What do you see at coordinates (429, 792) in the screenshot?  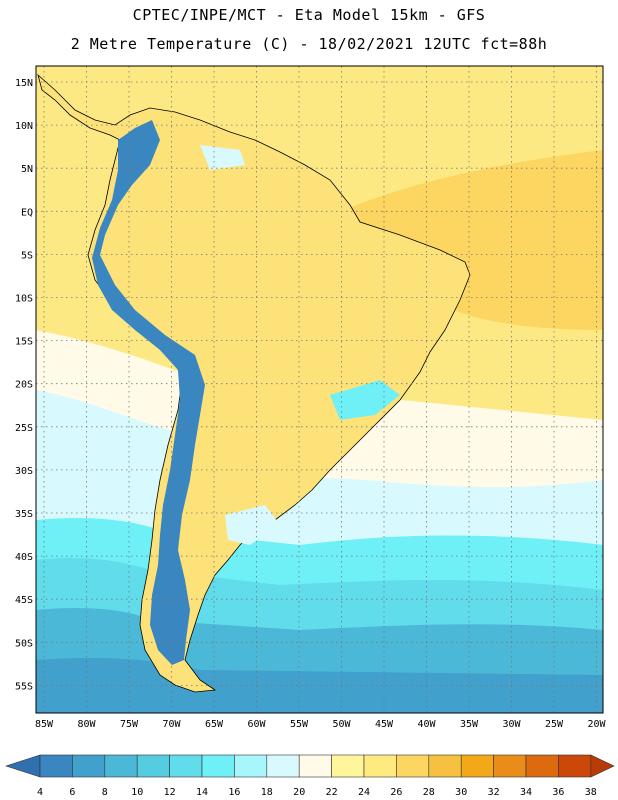 I see `colorbar-label: 28` at bounding box center [429, 792].